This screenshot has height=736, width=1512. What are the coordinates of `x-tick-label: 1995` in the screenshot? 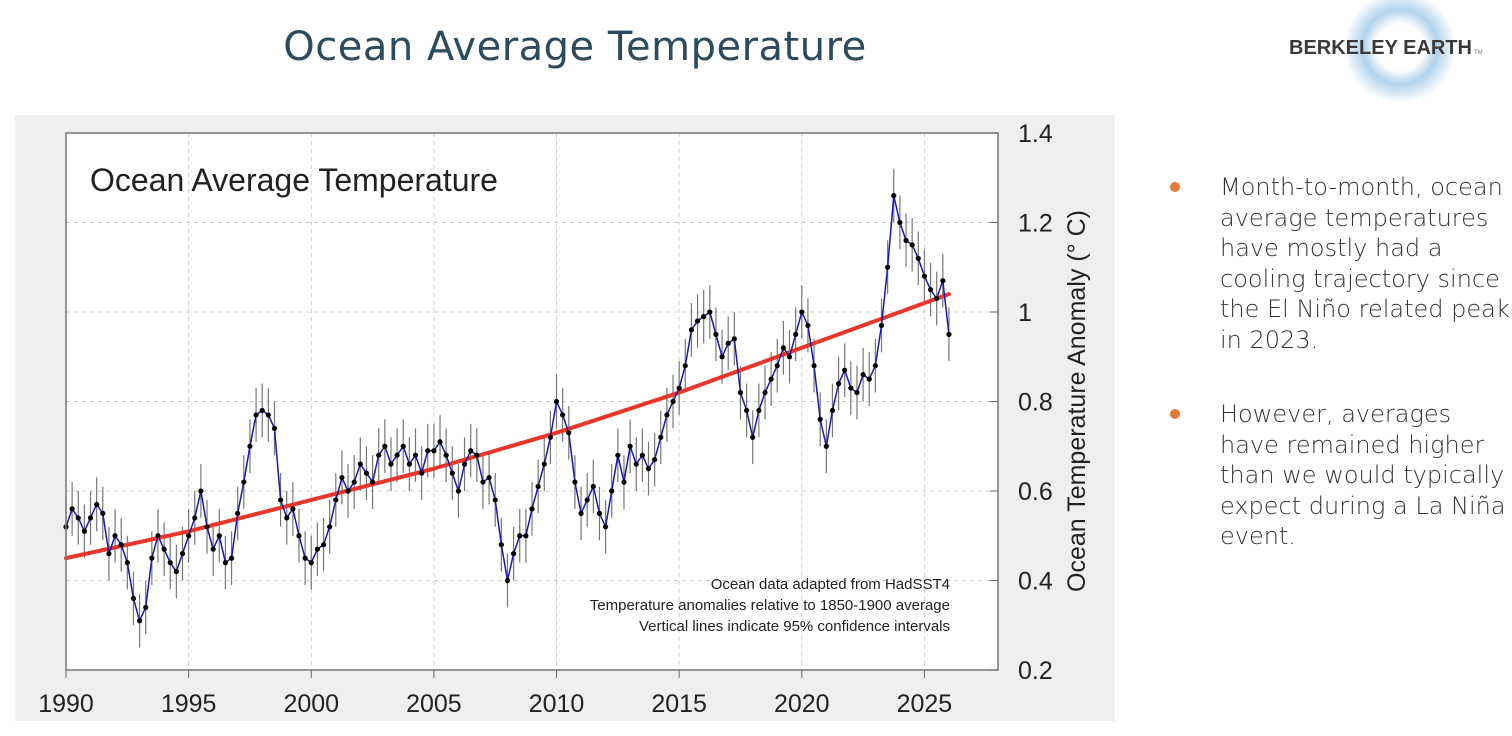 It's located at (189, 704).